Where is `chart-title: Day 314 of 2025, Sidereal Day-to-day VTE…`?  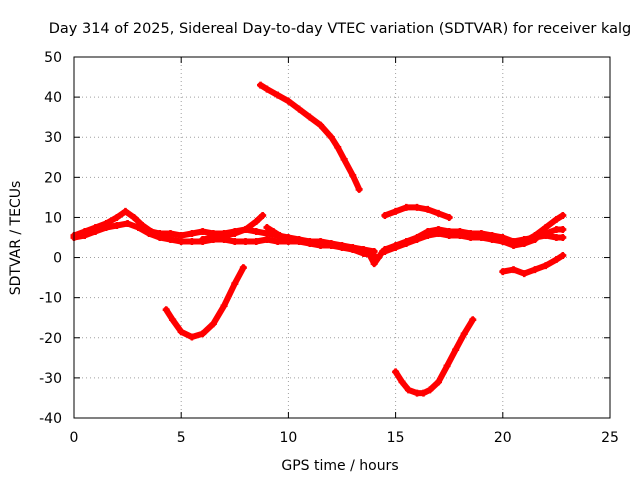 chart-title: Day 314 of 2025, Sidereal Day-to-day VTE… is located at coordinates (340, 29).